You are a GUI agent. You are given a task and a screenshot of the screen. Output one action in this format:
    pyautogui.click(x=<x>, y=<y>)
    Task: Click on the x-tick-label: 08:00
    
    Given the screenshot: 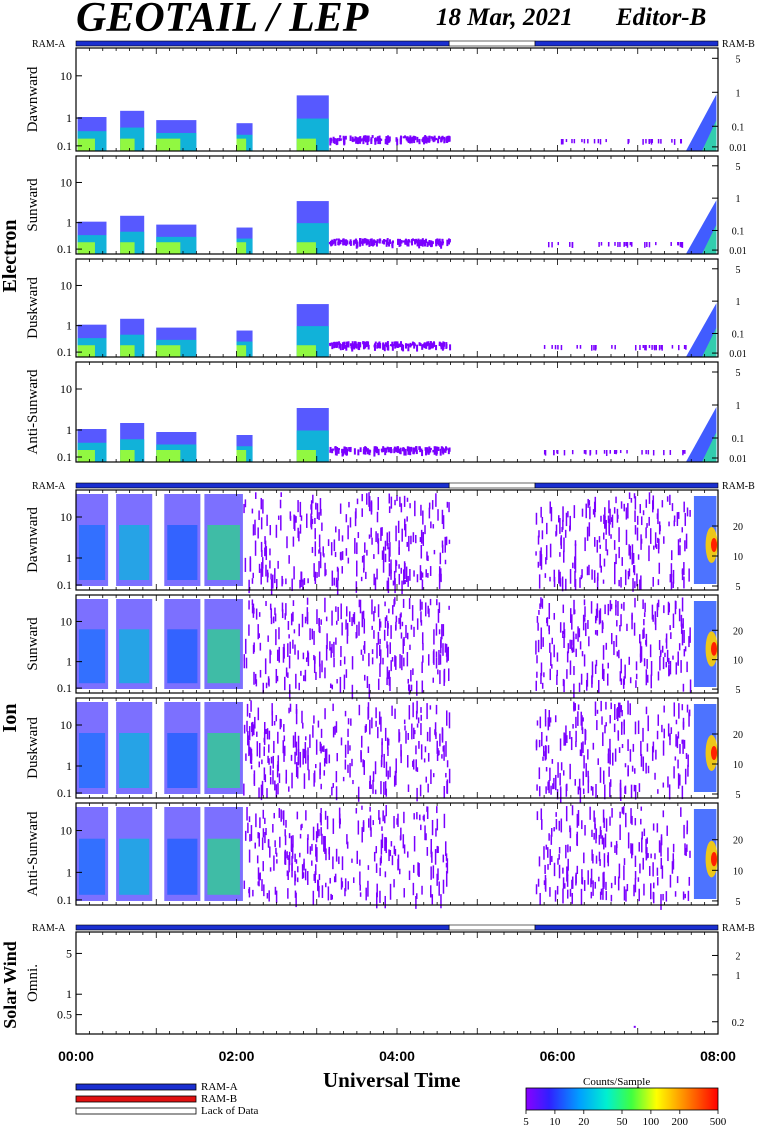 What is the action you would take?
    pyautogui.click(x=718, y=1056)
    